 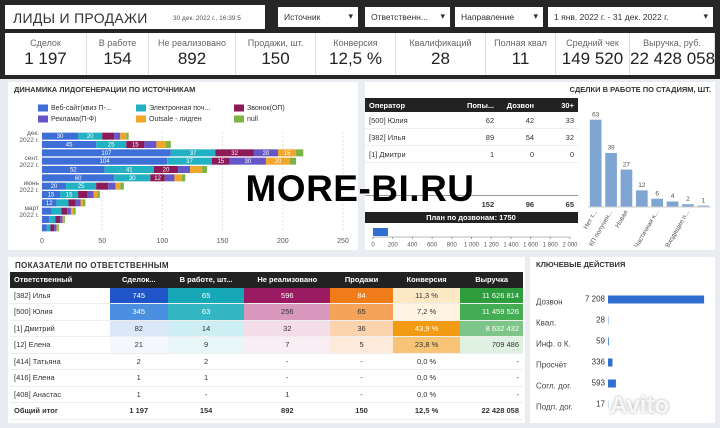 What do you see at coordinates (276, 54) in the screenshot?
I see `kpi-card: Продажи, шт. 150` at bounding box center [276, 54].